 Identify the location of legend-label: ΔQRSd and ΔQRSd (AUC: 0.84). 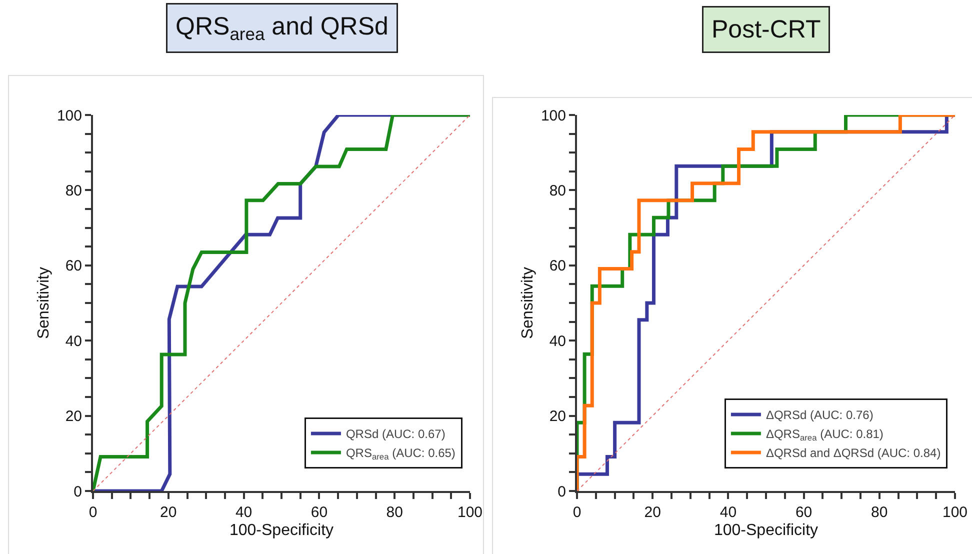
(853, 453).